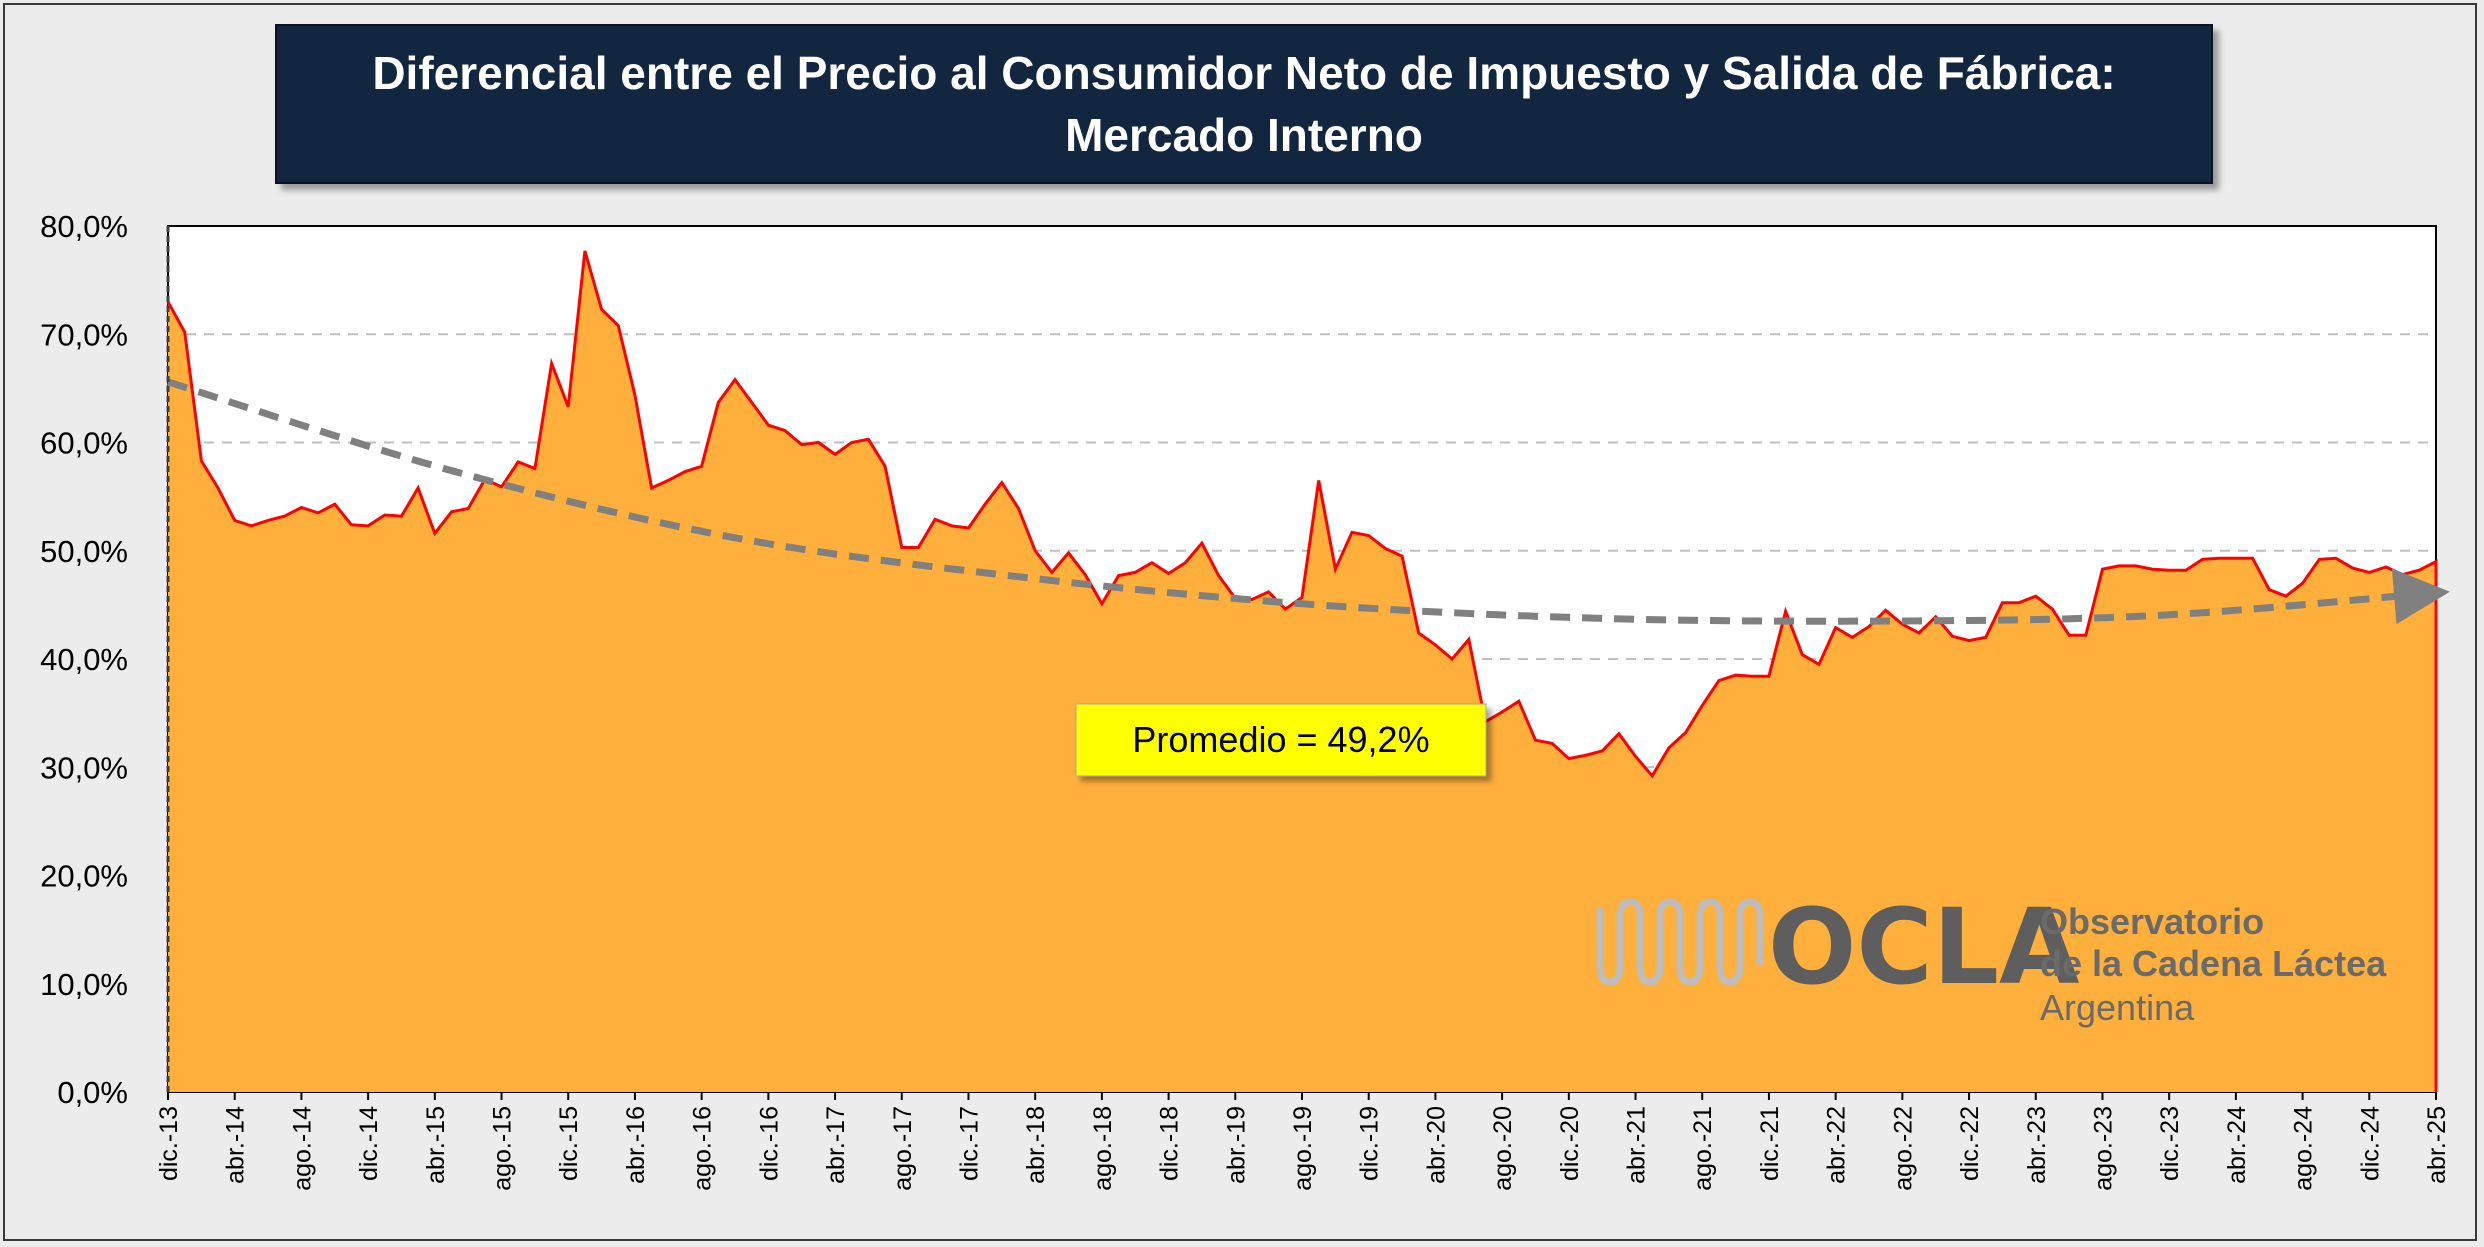  Describe the element at coordinates (2117, 1007) in the screenshot. I see `logo-line3: Argentina` at that location.